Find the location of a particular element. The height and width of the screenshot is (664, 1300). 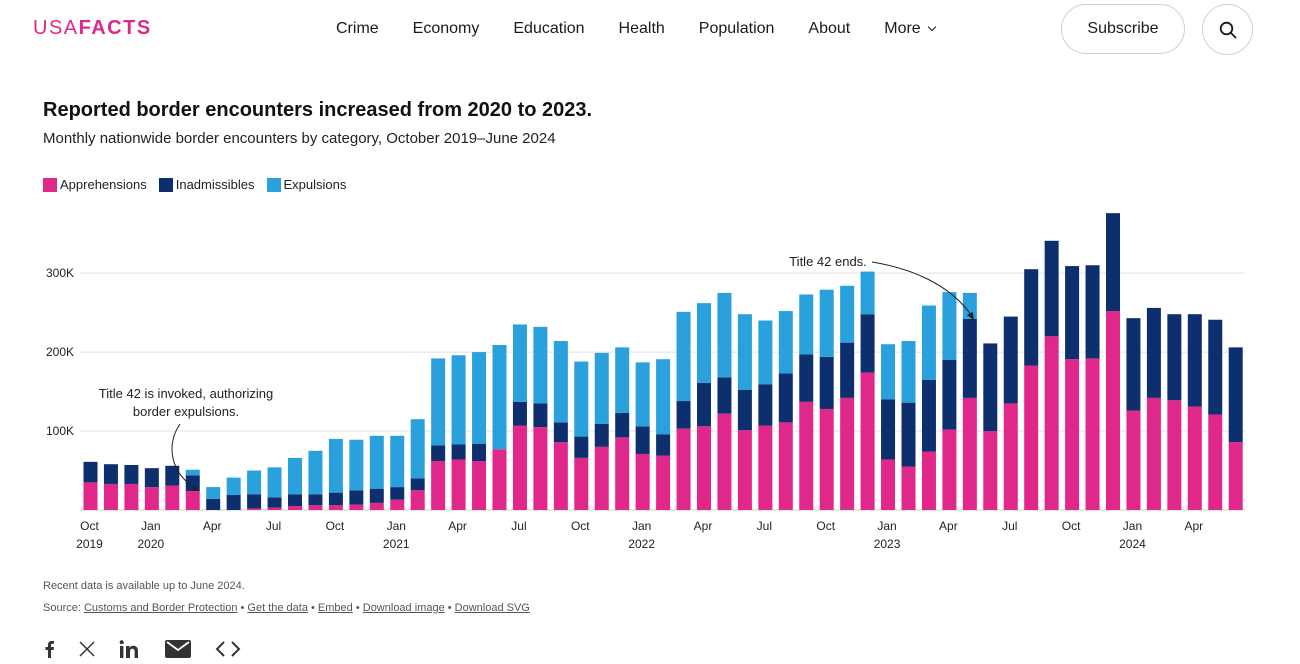

annotation-title42-invoked: Title 42 is invoked, authorizing is located at coordinates (186, 393).